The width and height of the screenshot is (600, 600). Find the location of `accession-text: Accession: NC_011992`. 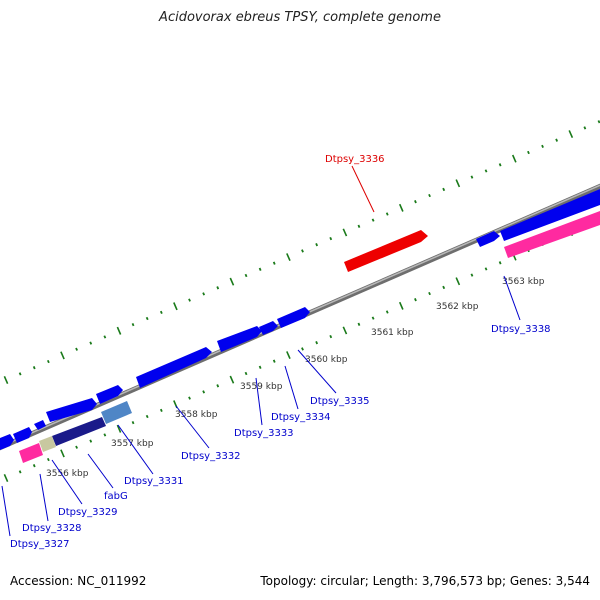

accession-text: Accession: NC_011992 is located at coordinates (78, 581).